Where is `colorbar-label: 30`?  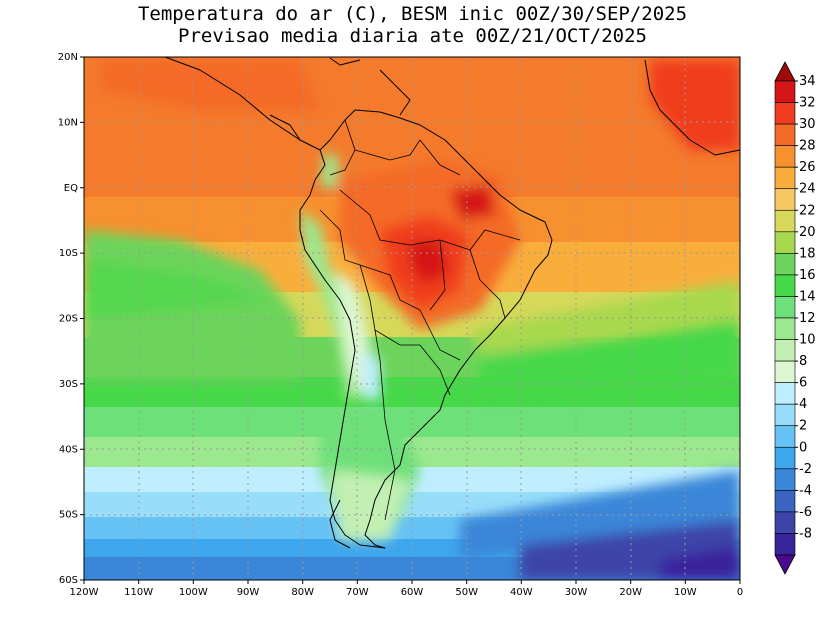 colorbar-label: 30 is located at coordinates (807, 124).